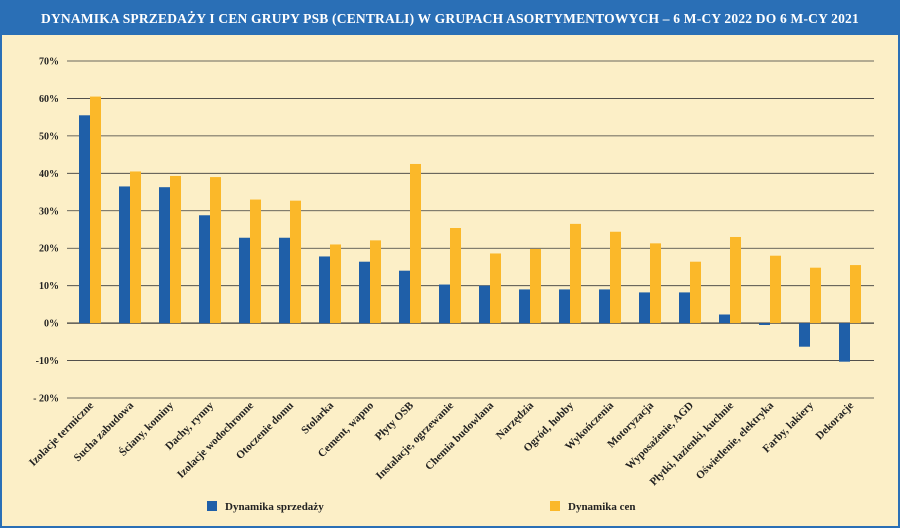  Describe the element at coordinates (415, 441) in the screenshot. I see `x-tick-label: Instalacje, ogrzewanie` at that location.